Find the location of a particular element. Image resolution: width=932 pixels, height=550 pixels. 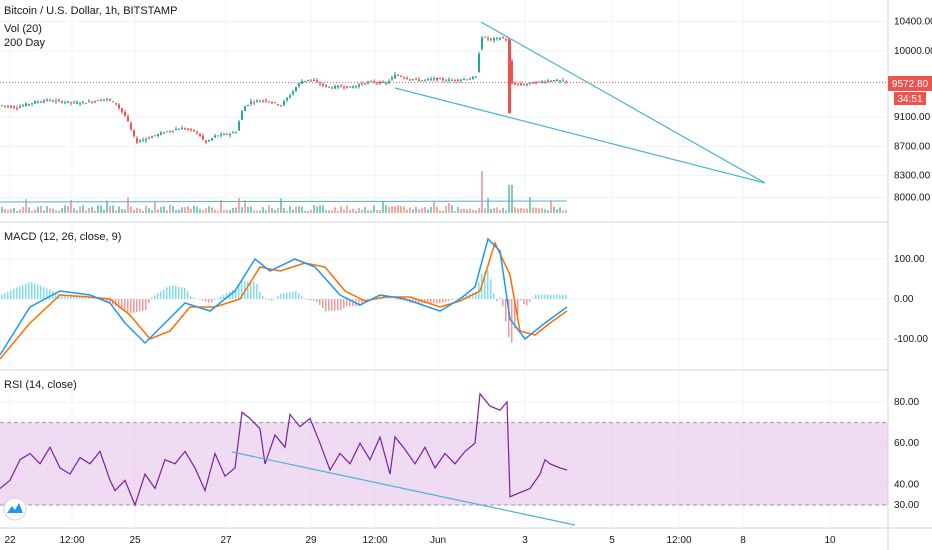

main-legend-title: Bitcoin / U.S. Dollar, 1h, BITSTAMP is located at coordinates (90, 11).